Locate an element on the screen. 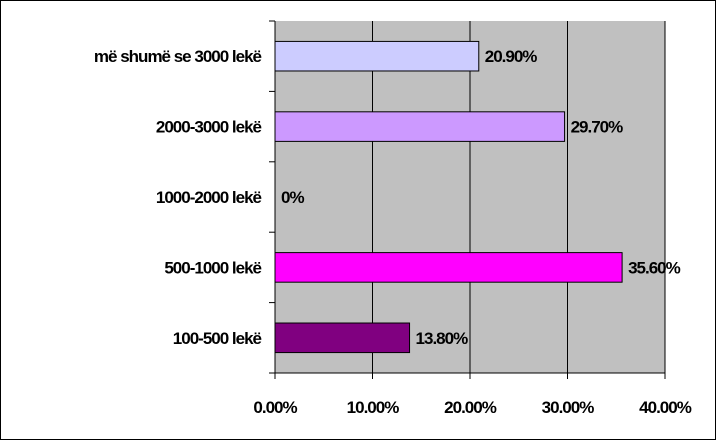  x-tick-labels: 0.00% 10.00% 20.00% 30.00% 40.00% is located at coordinates (472, 407).